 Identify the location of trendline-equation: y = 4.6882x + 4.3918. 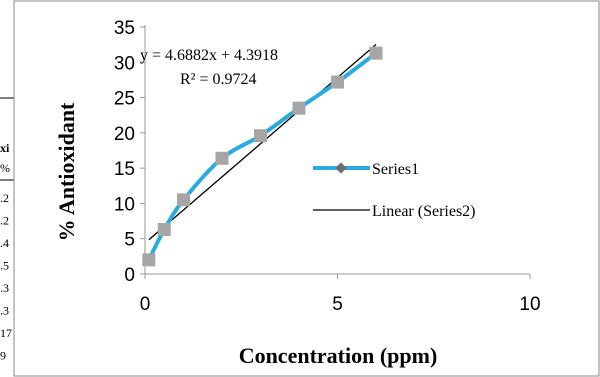
(209, 55).